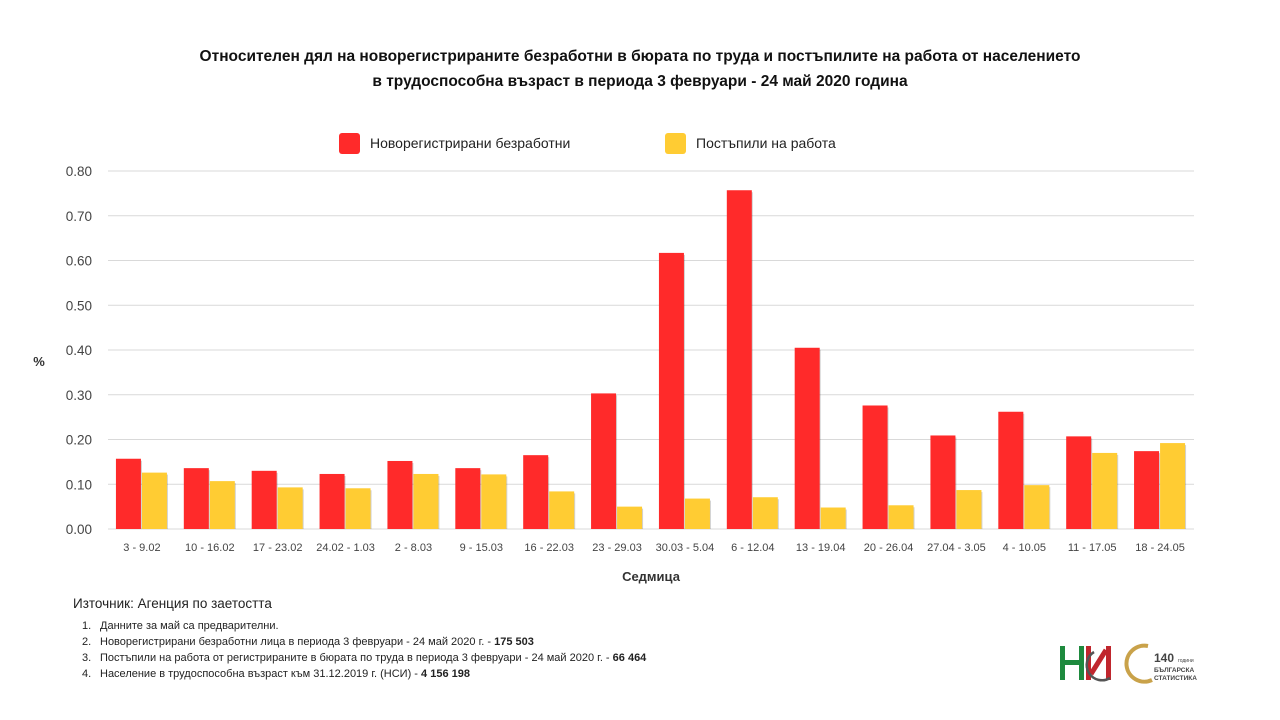 This screenshot has height=720, width=1280. Describe the element at coordinates (345, 548) in the screenshot. I see `x-tick-label: 24.02 - 1.03` at that location.